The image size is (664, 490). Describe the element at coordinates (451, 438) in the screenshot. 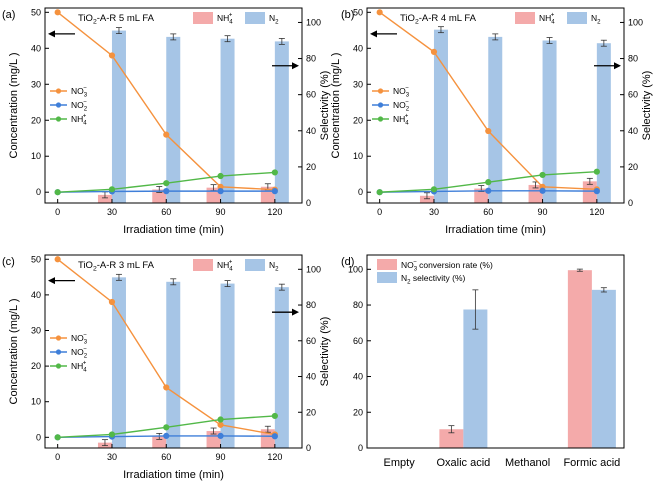

I see `bar-0-Oxalic acid` at that location.